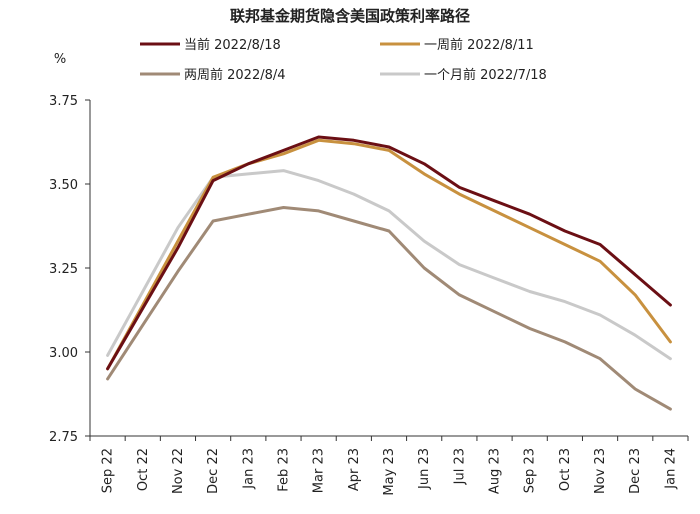  I want to click on legend-label: 两周前 2022/8/4, so click(235, 75).